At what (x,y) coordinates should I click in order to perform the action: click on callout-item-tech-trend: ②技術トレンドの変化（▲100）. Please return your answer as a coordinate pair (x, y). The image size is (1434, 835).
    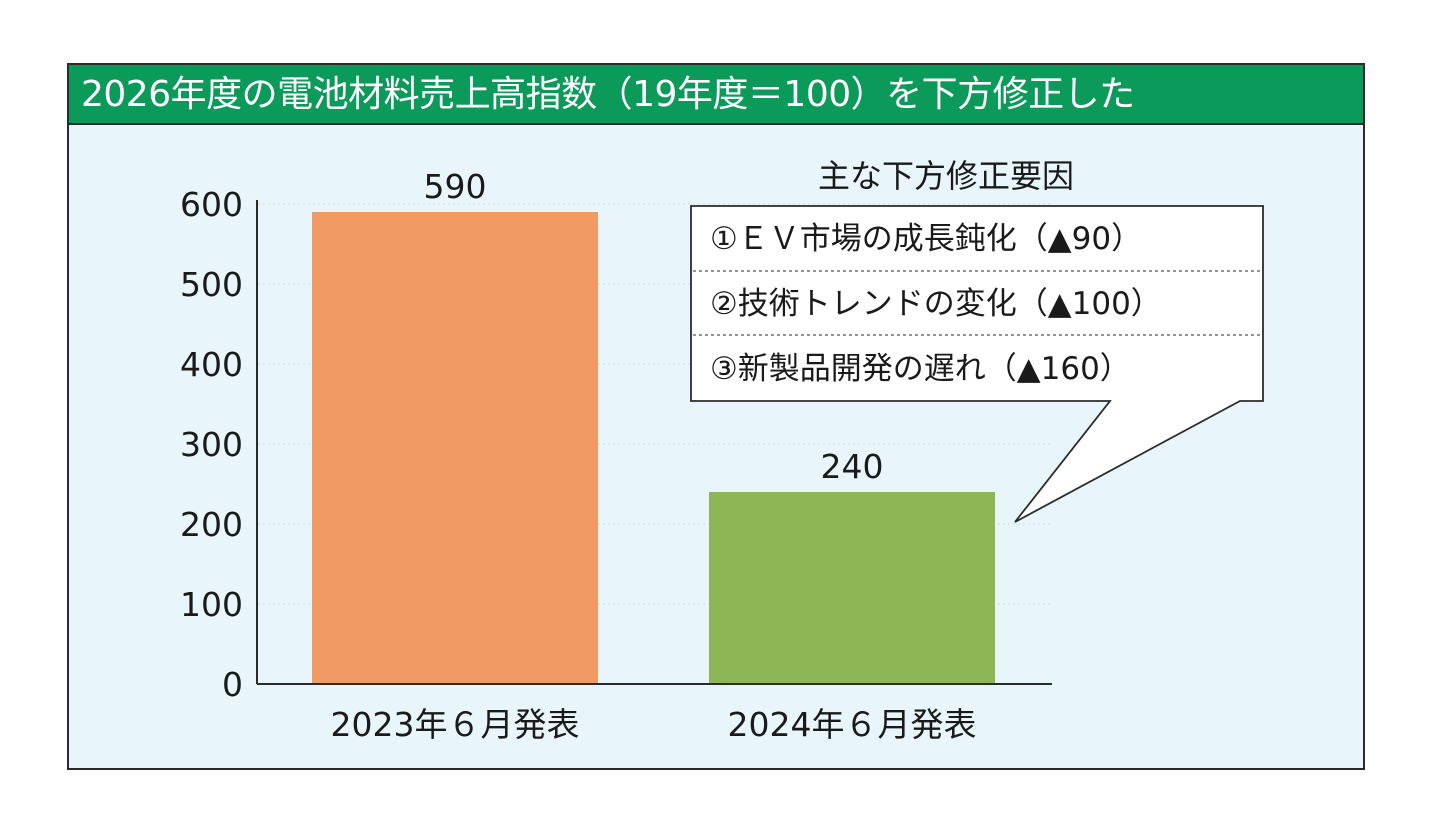
    Looking at the image, I should click on (936, 304).